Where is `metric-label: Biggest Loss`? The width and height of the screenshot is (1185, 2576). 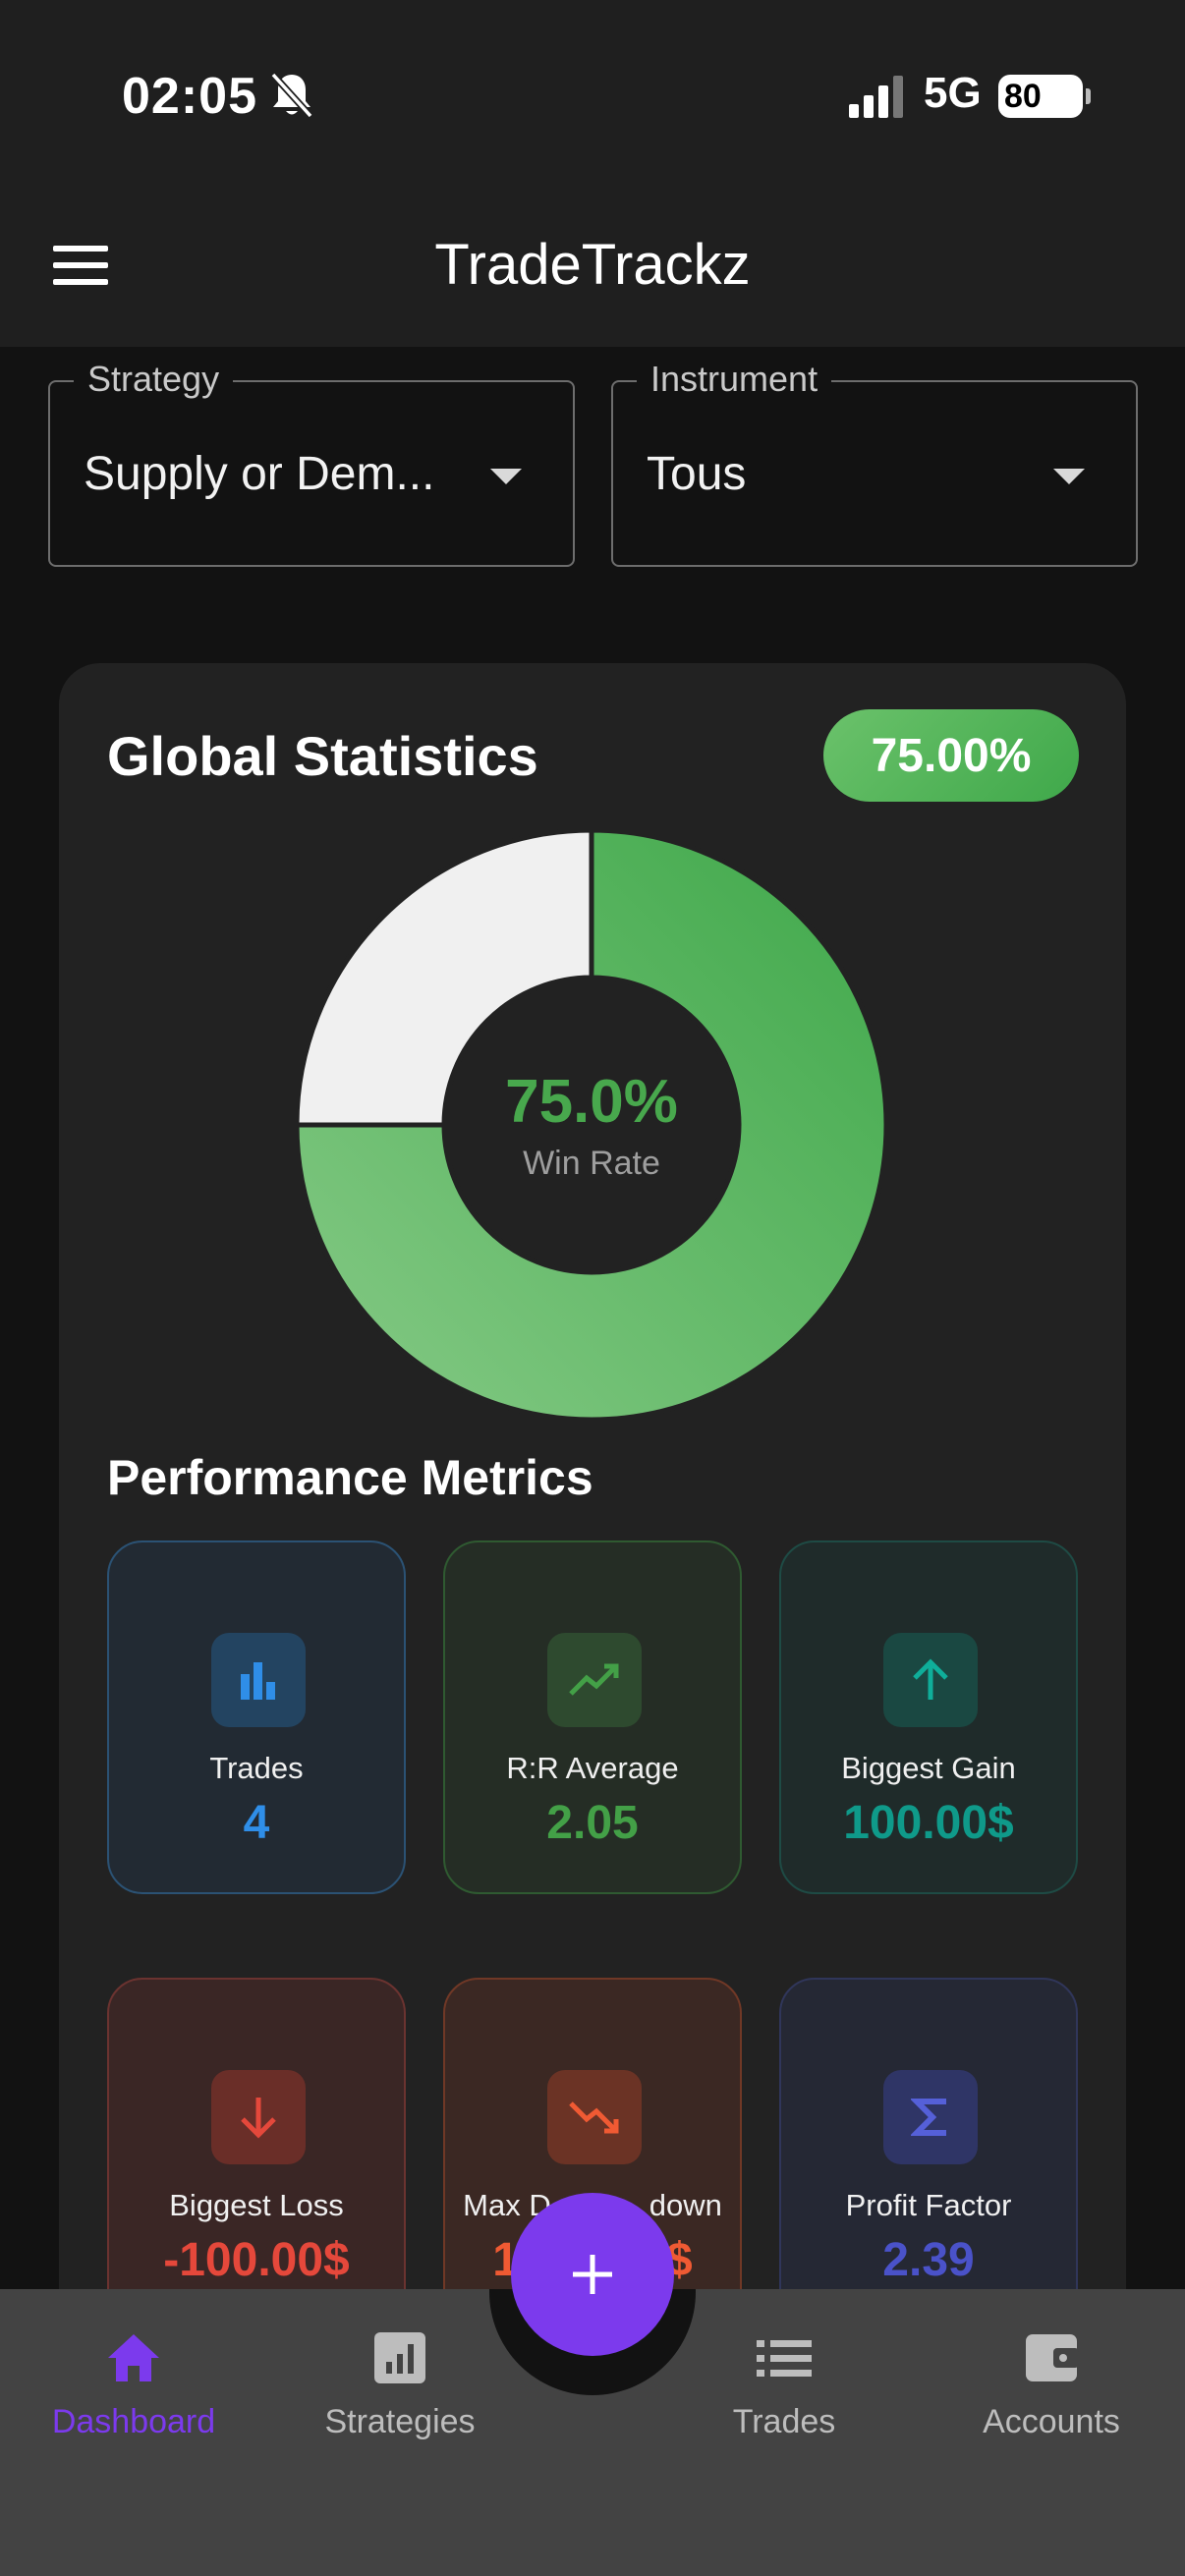 metric-label: Biggest Loss is located at coordinates (256, 2205).